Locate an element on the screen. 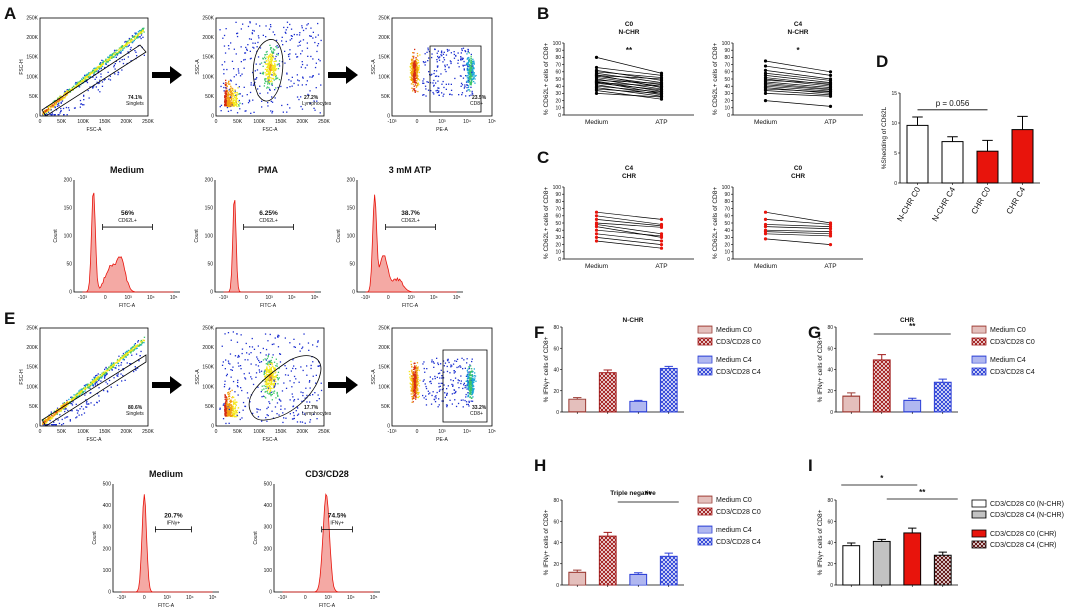 This screenshot has width=1079, height=608. x-tick: 10⁴ is located at coordinates (151, 298).